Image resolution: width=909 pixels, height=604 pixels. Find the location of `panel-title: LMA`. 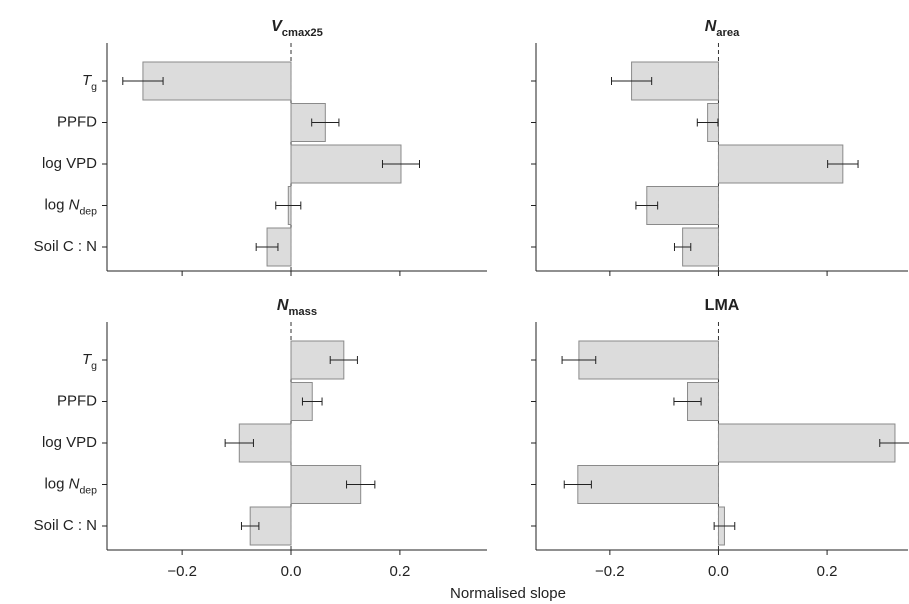

panel-title: LMA is located at coordinates (722, 305).